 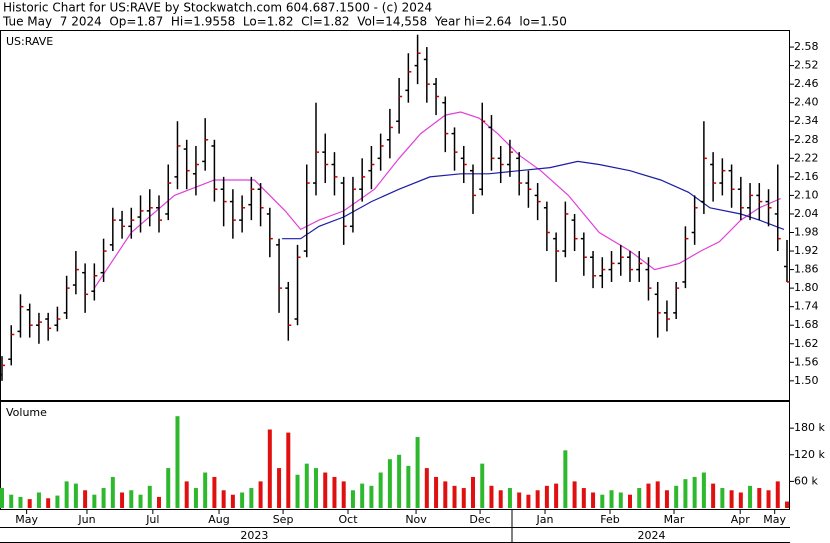 I want to click on y-tick-label: 1.68, so click(x=806, y=324).